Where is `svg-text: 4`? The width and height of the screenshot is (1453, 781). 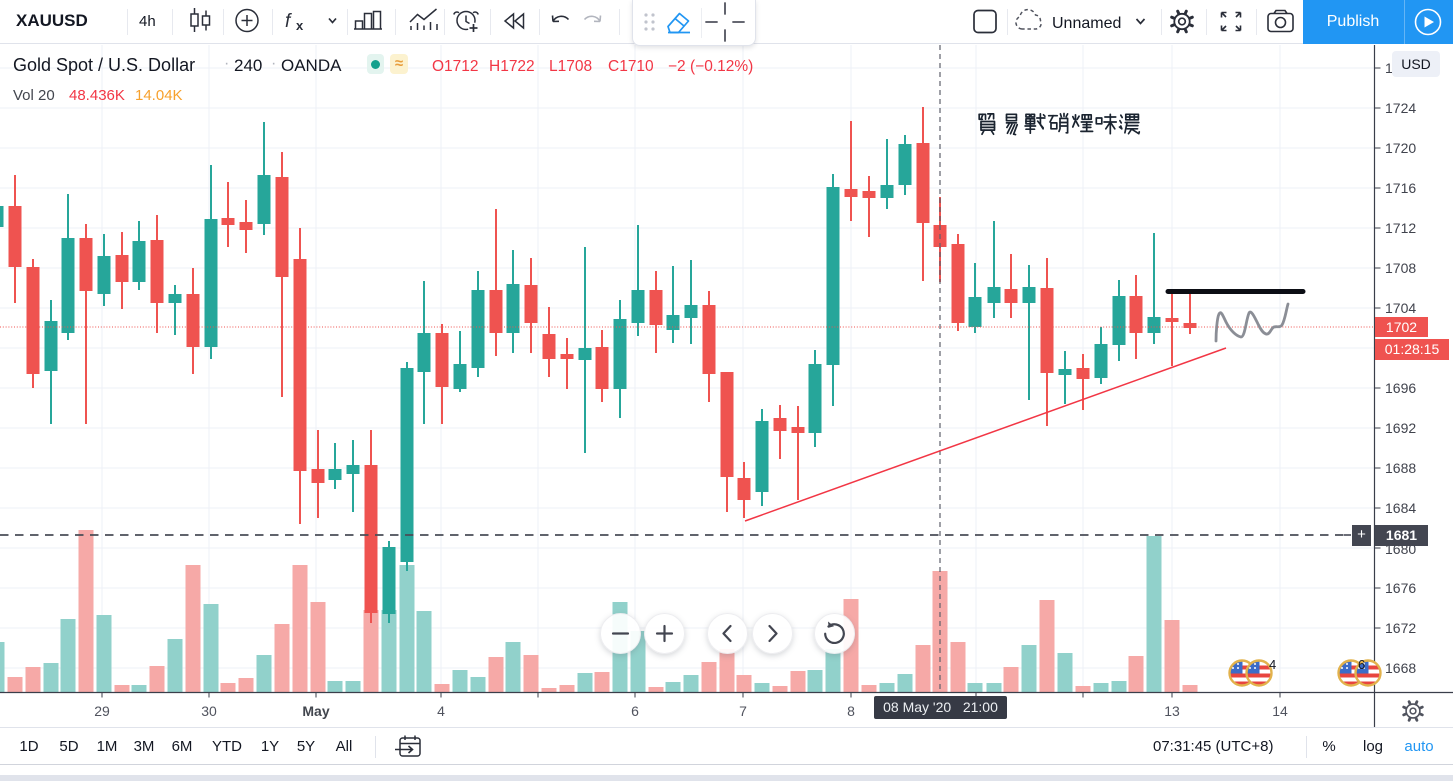
svg-text: 4 is located at coordinates (1272, 664).